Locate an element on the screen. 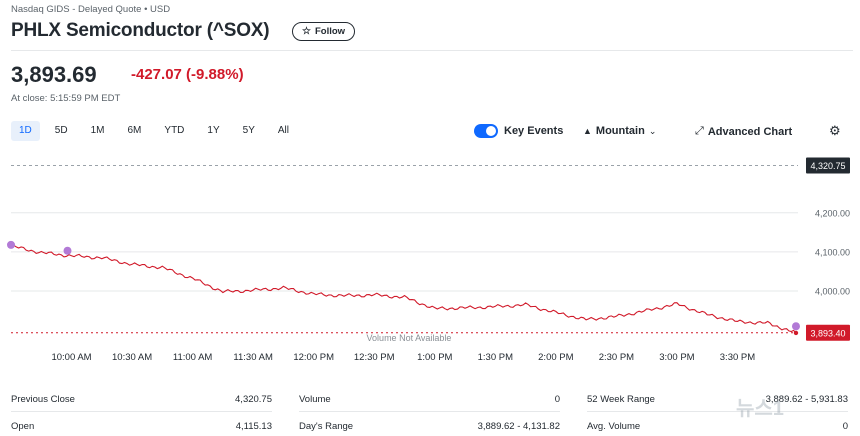 Image resolution: width=860 pixels, height=436 pixels. toggle-knob is located at coordinates (491, 131).